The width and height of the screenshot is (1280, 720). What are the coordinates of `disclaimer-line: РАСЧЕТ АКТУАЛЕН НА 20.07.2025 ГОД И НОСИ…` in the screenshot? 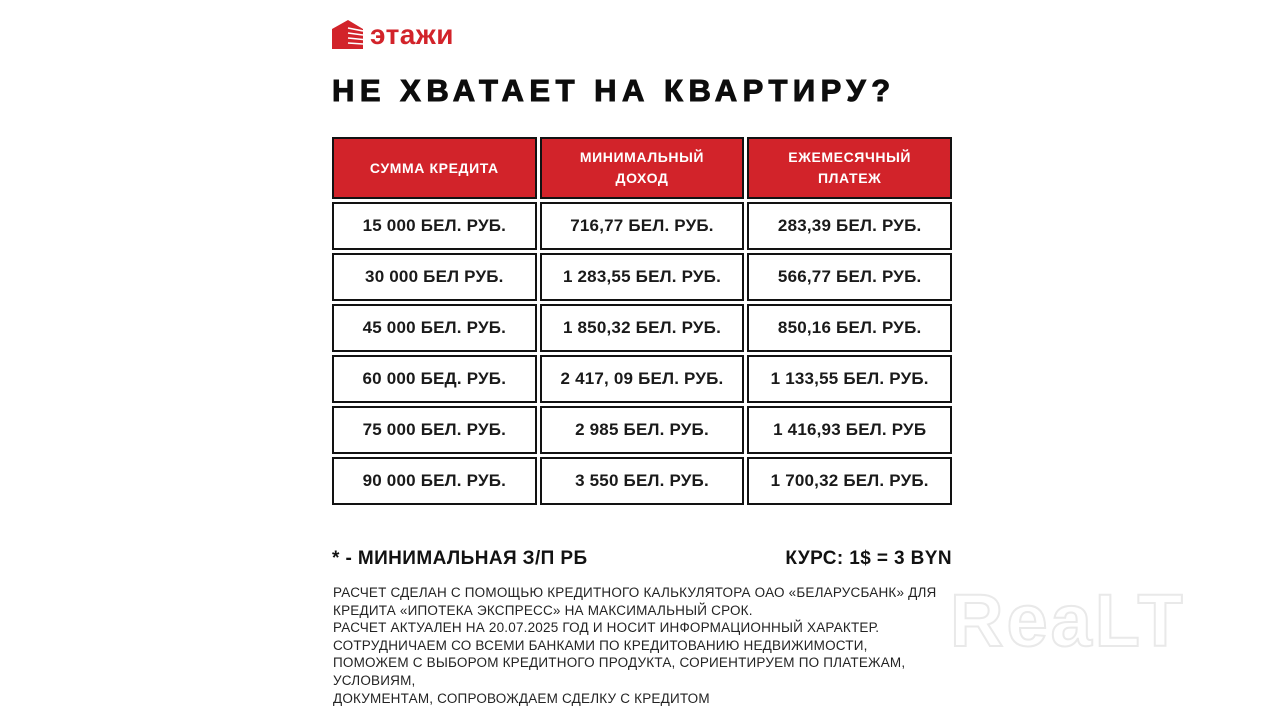 It's located at (606, 628).